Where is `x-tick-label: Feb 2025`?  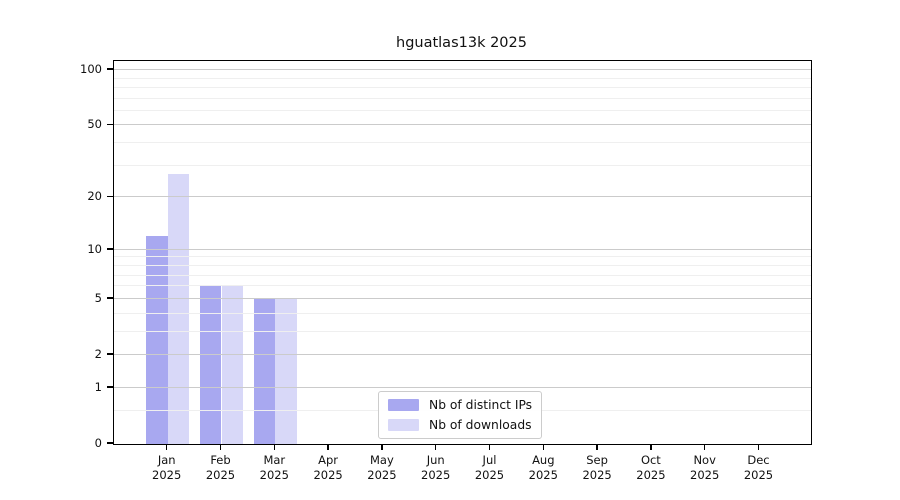
x-tick-label: Feb 2025 is located at coordinates (220, 467).